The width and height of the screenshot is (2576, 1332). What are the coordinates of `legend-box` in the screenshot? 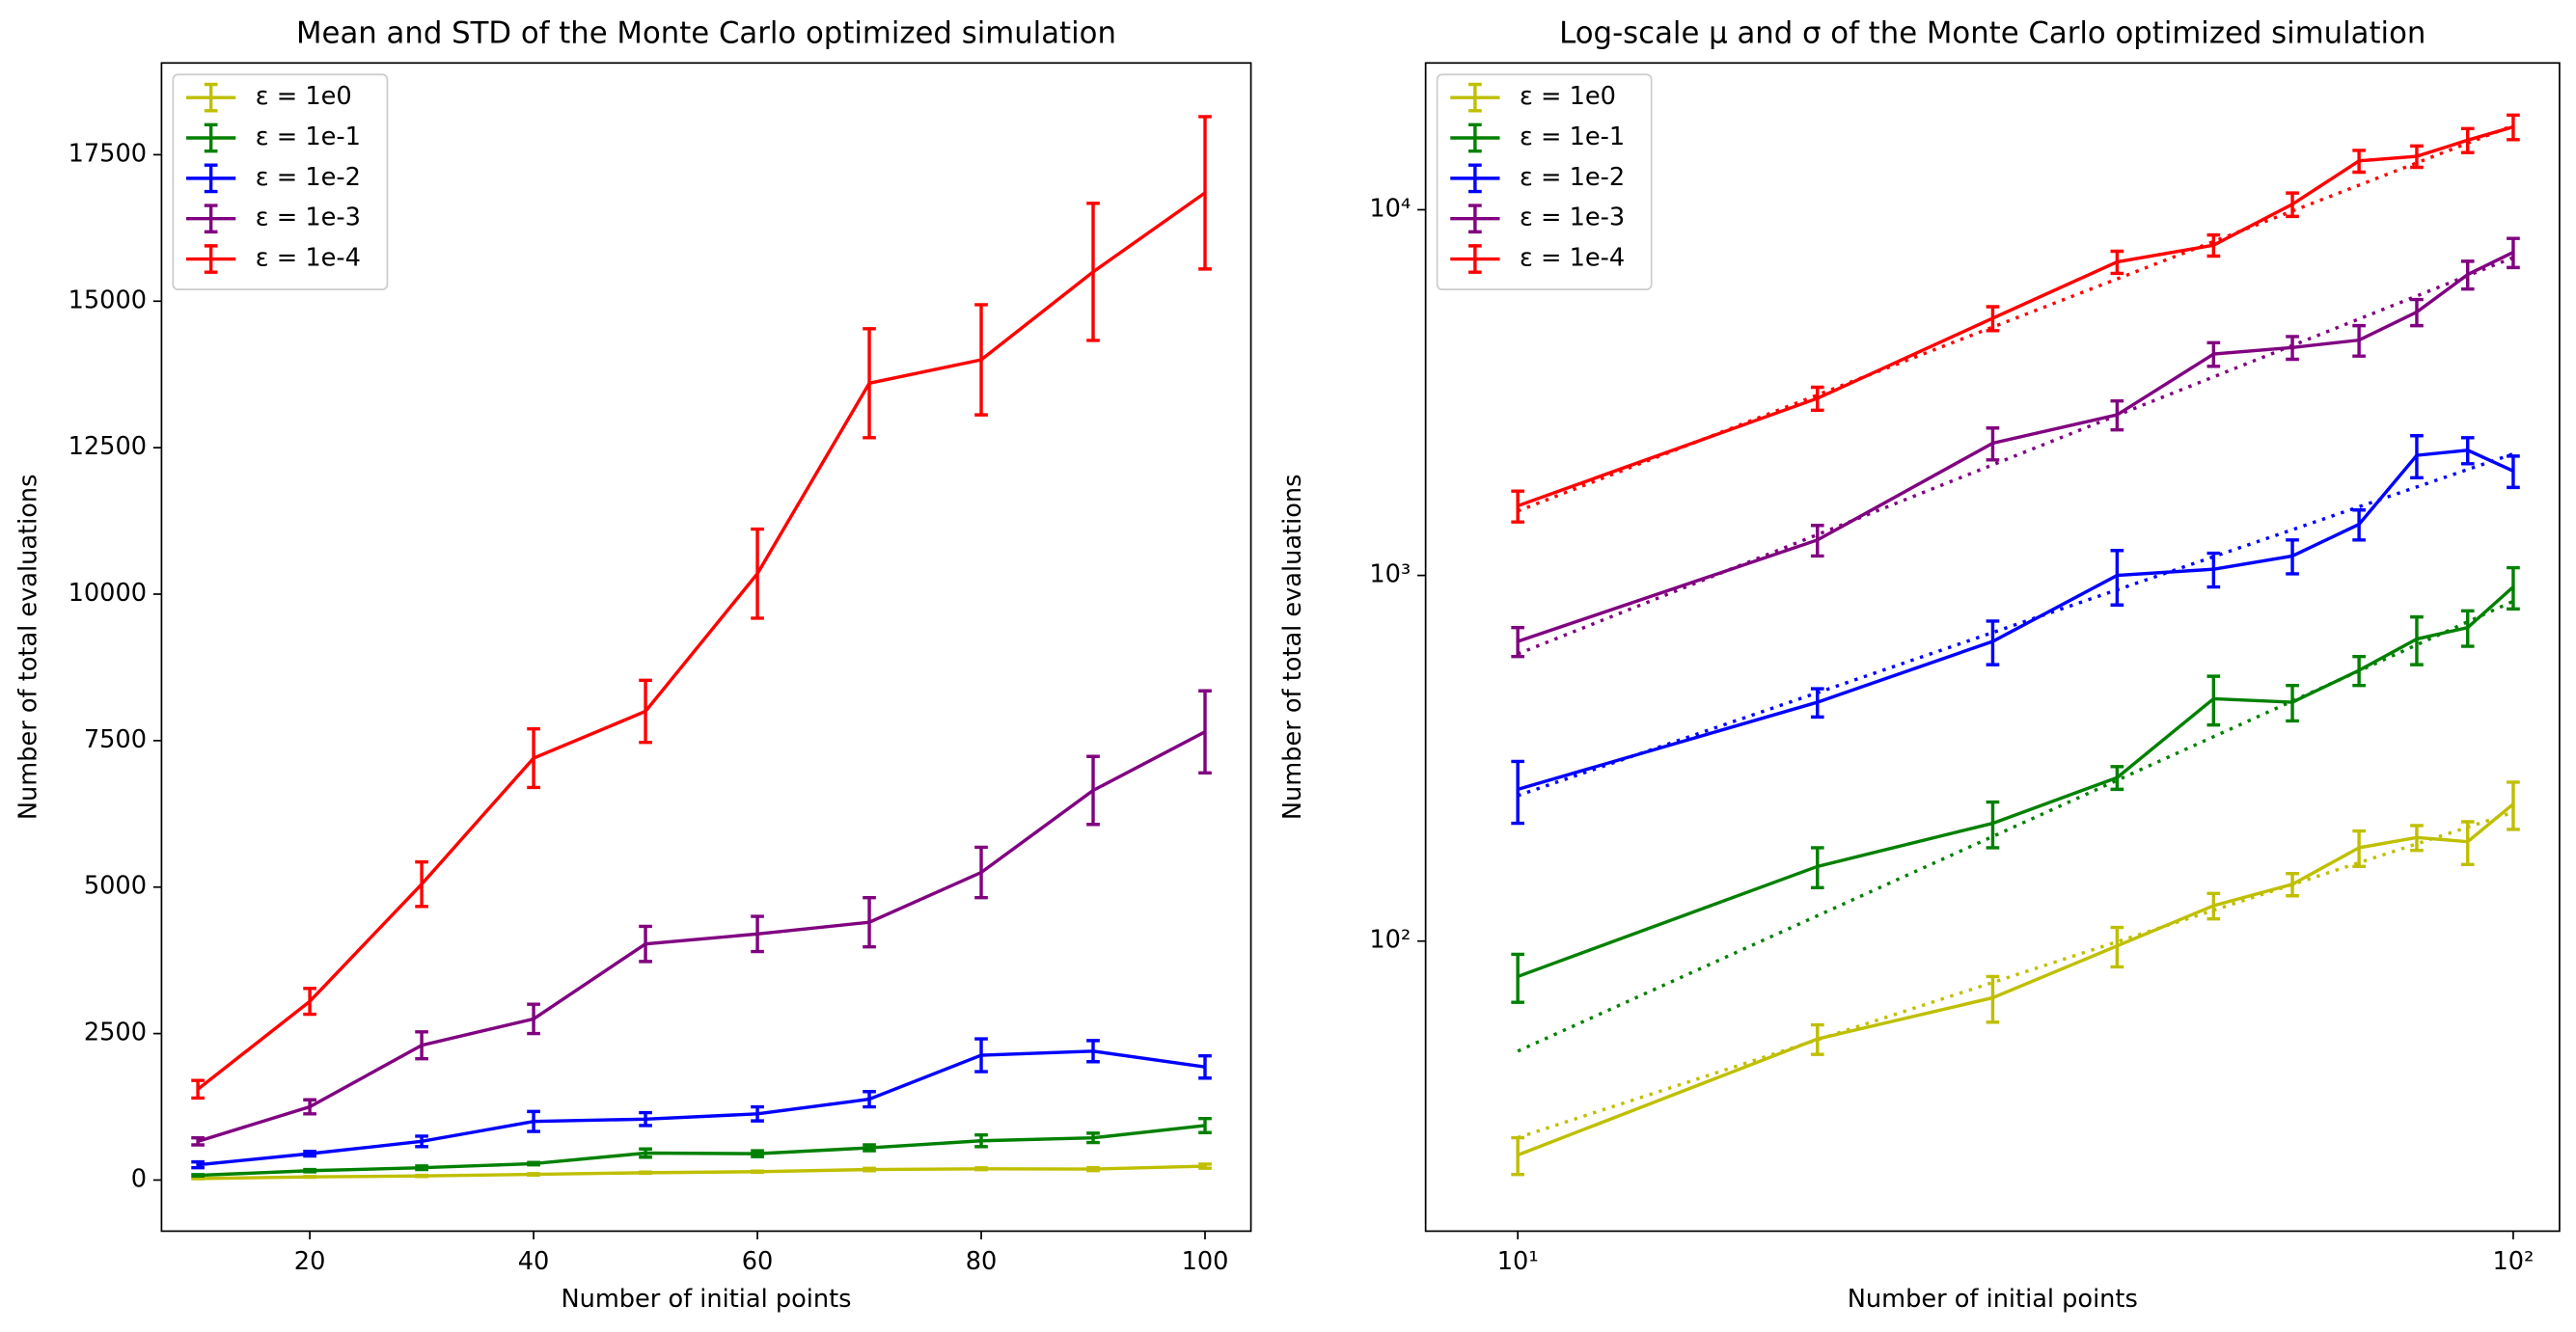 It's located at (1545, 182).